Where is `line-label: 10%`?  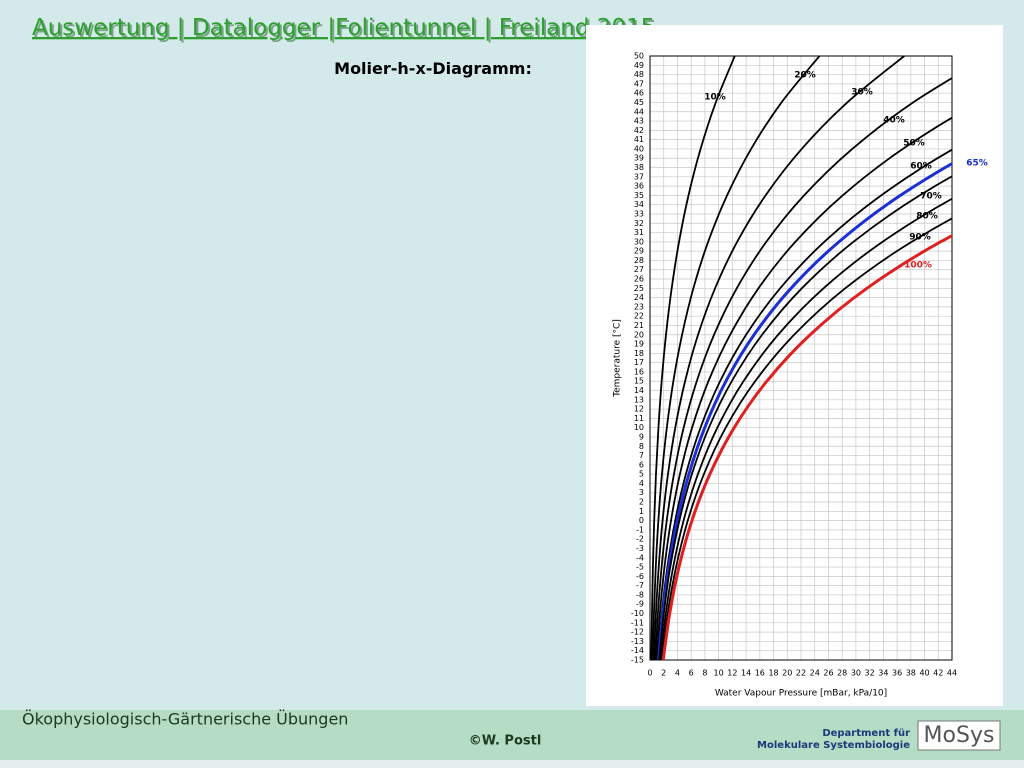 line-label: 10% is located at coordinates (715, 98).